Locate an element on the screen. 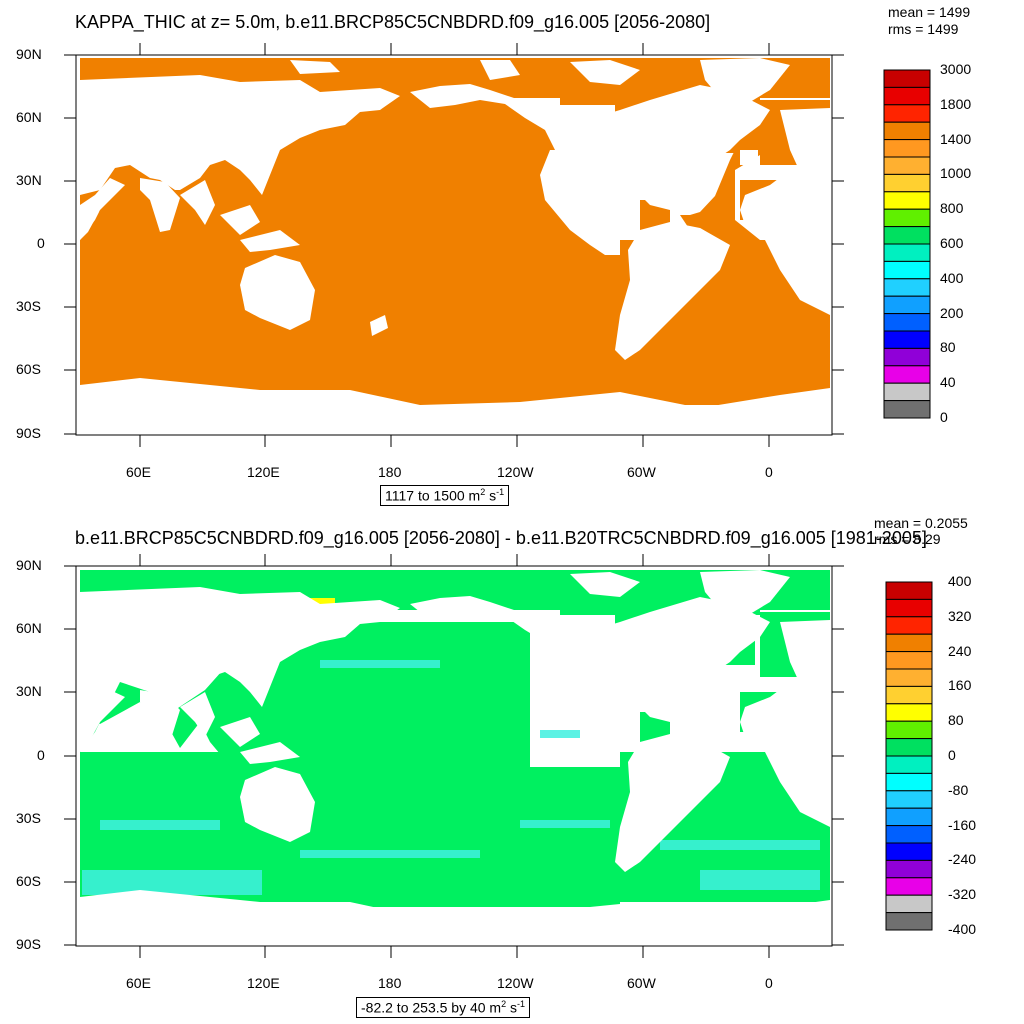 The width and height of the screenshot is (1024, 1024). colorbar-label: 600 is located at coordinates (952, 243).